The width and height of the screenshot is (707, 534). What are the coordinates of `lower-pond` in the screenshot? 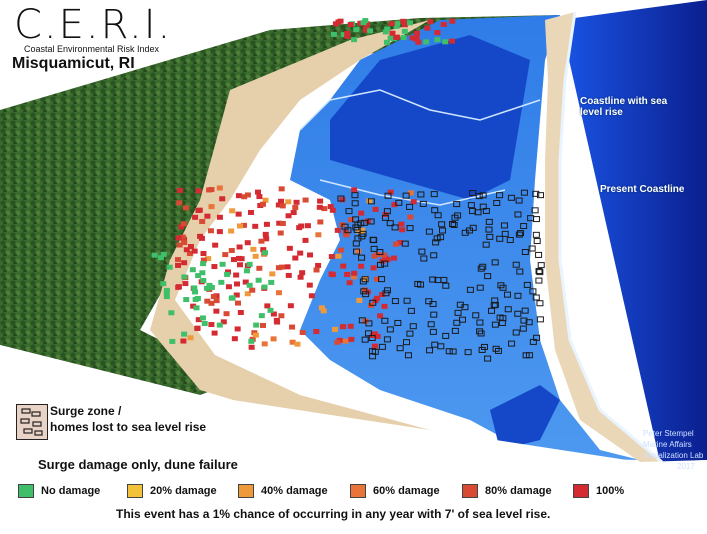 It's located at (525, 417).